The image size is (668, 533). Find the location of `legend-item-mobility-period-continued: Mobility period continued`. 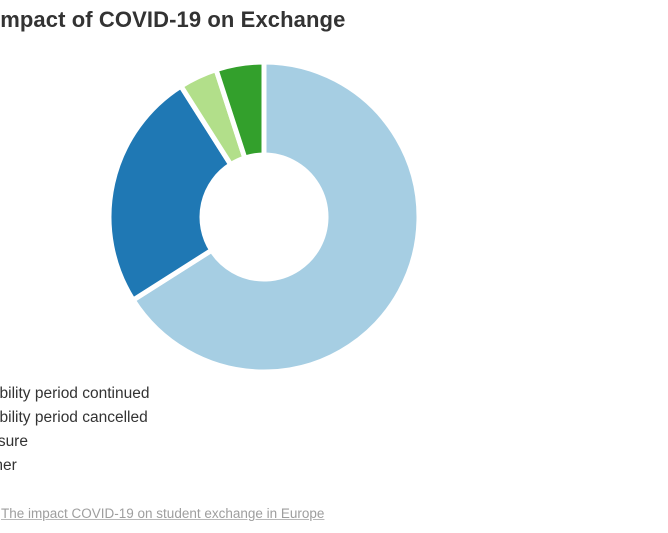

legend-item-mobility-period-continued: Mobility period continued is located at coordinates (74, 394).